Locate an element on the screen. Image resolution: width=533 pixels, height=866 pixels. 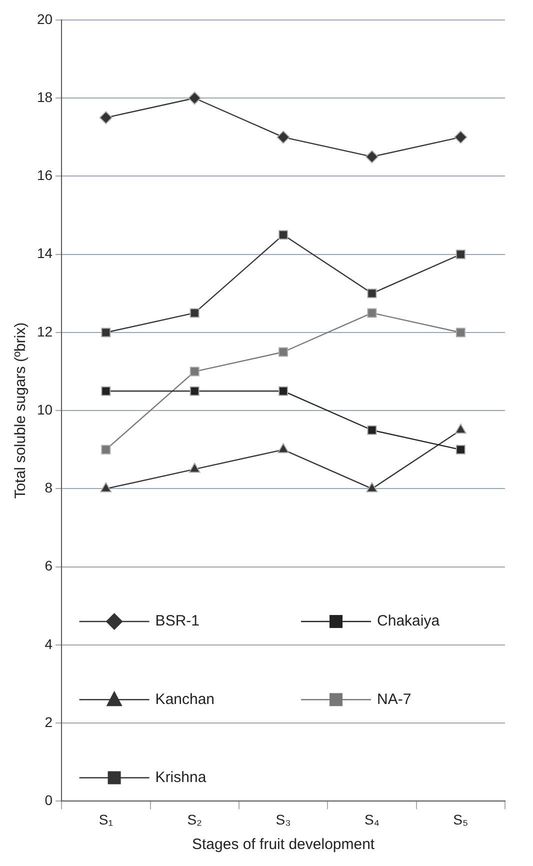
y-axis-title: Total soluble sugars (ºbrix) is located at coordinates (21, 410).